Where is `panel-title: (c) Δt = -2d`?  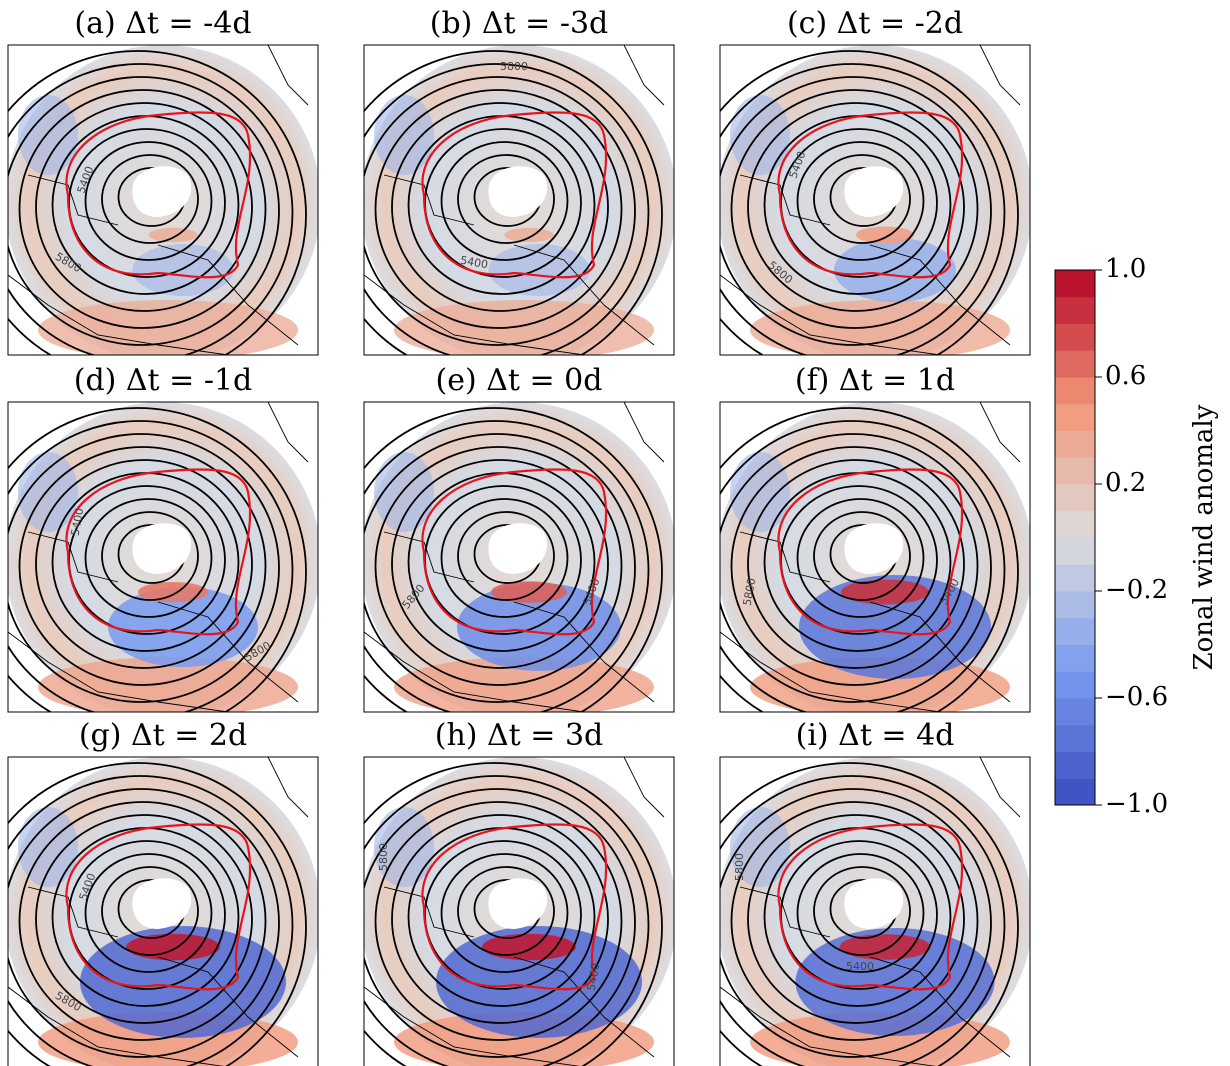
panel-title: (c) Δt = -2d is located at coordinates (875, 23).